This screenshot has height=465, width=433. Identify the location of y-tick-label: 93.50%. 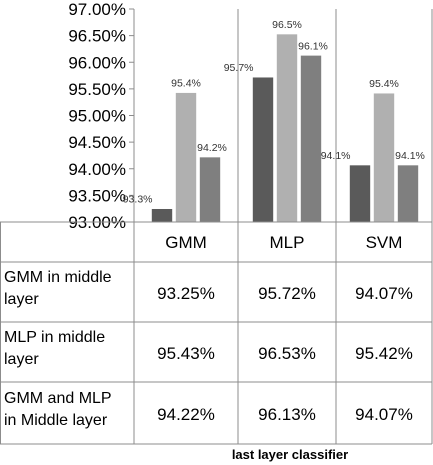
(97, 195).